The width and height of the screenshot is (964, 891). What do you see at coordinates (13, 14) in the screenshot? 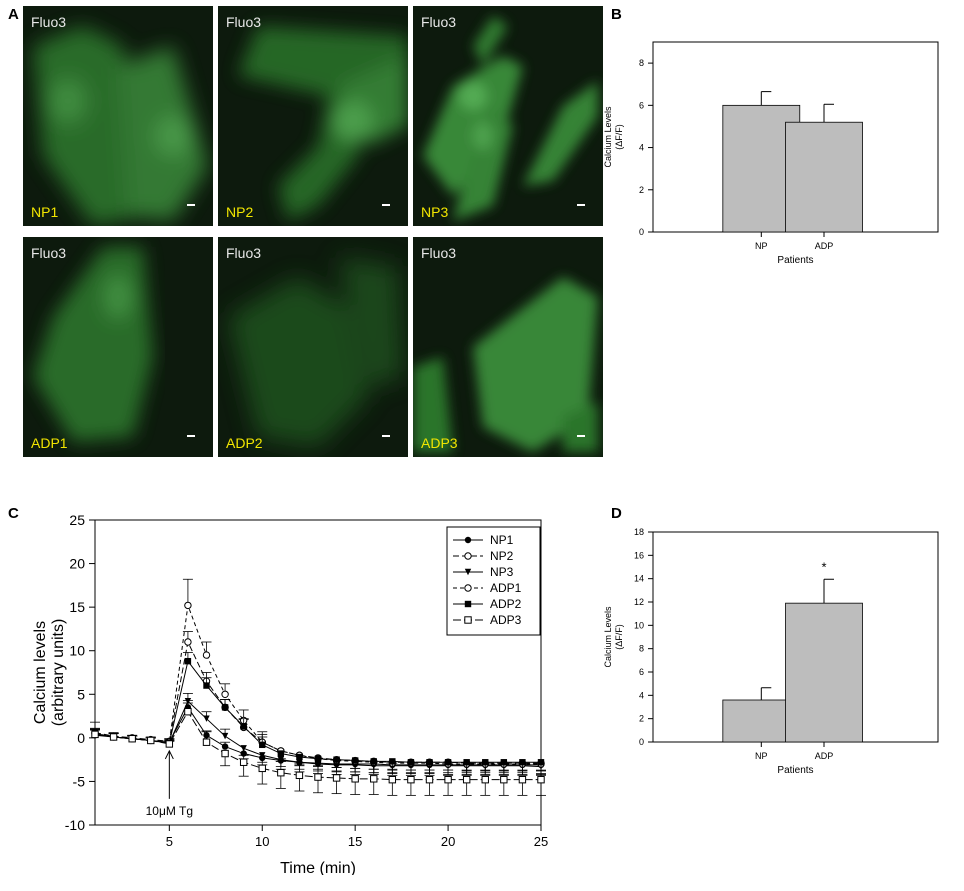
I see `panel-letter-a: A` at bounding box center [13, 14].